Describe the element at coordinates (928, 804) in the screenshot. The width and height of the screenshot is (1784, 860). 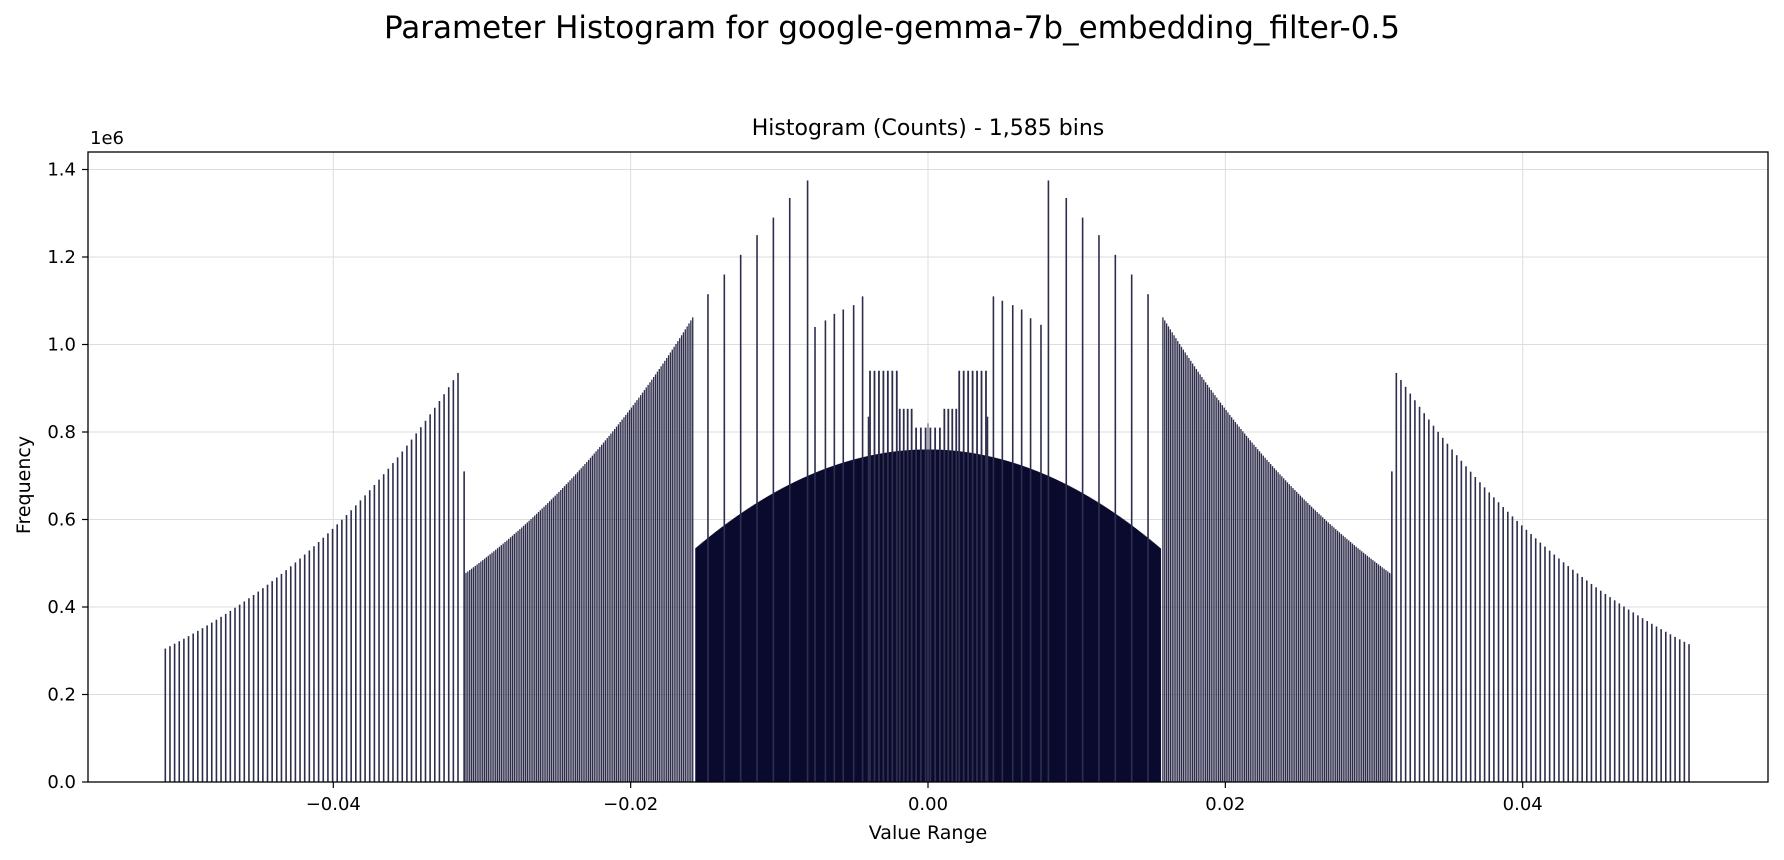
I see `x-tick-label: 0.00` at that location.